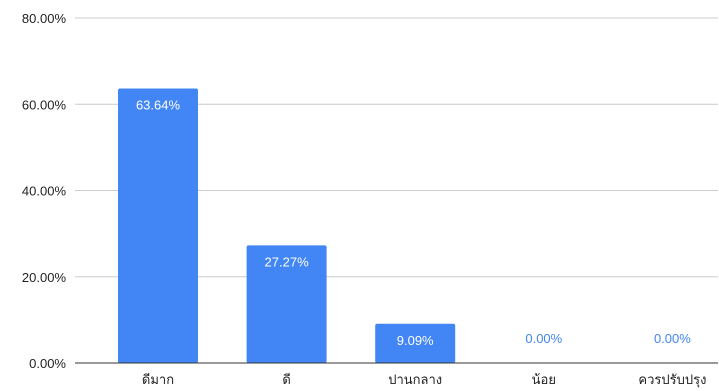 The height and width of the screenshot is (391, 719). What do you see at coordinates (44, 104) in the screenshot?
I see `y-tick-label: 60.00%` at bounding box center [44, 104].